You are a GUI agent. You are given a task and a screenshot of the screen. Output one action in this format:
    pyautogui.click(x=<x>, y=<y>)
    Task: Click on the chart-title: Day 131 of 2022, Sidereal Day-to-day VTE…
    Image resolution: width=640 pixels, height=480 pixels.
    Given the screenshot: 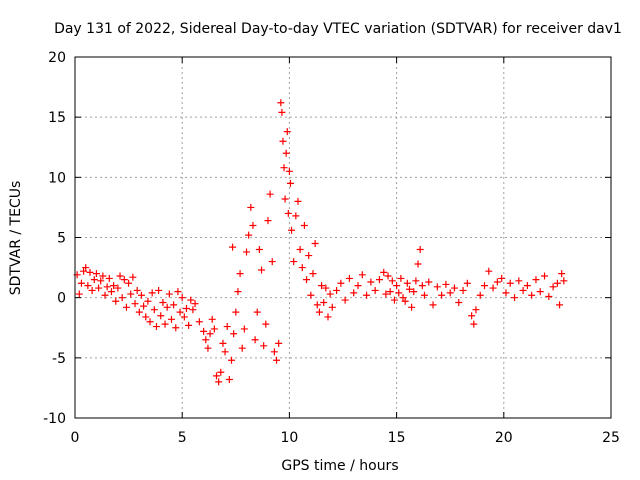 What is the action you would take?
    pyautogui.click(x=338, y=29)
    